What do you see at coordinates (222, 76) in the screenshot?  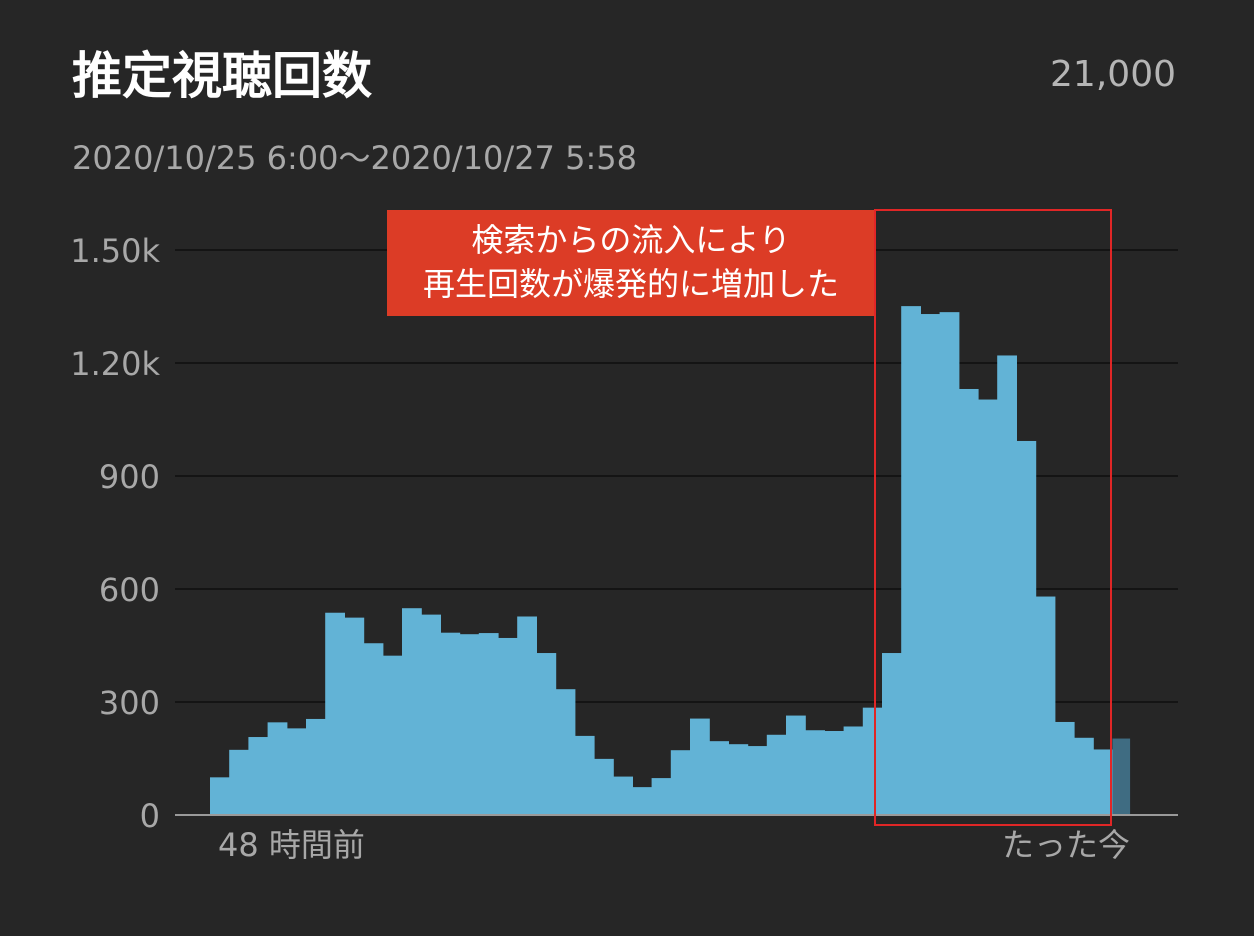 I see `page-title: 推定視聴回数` at bounding box center [222, 76].